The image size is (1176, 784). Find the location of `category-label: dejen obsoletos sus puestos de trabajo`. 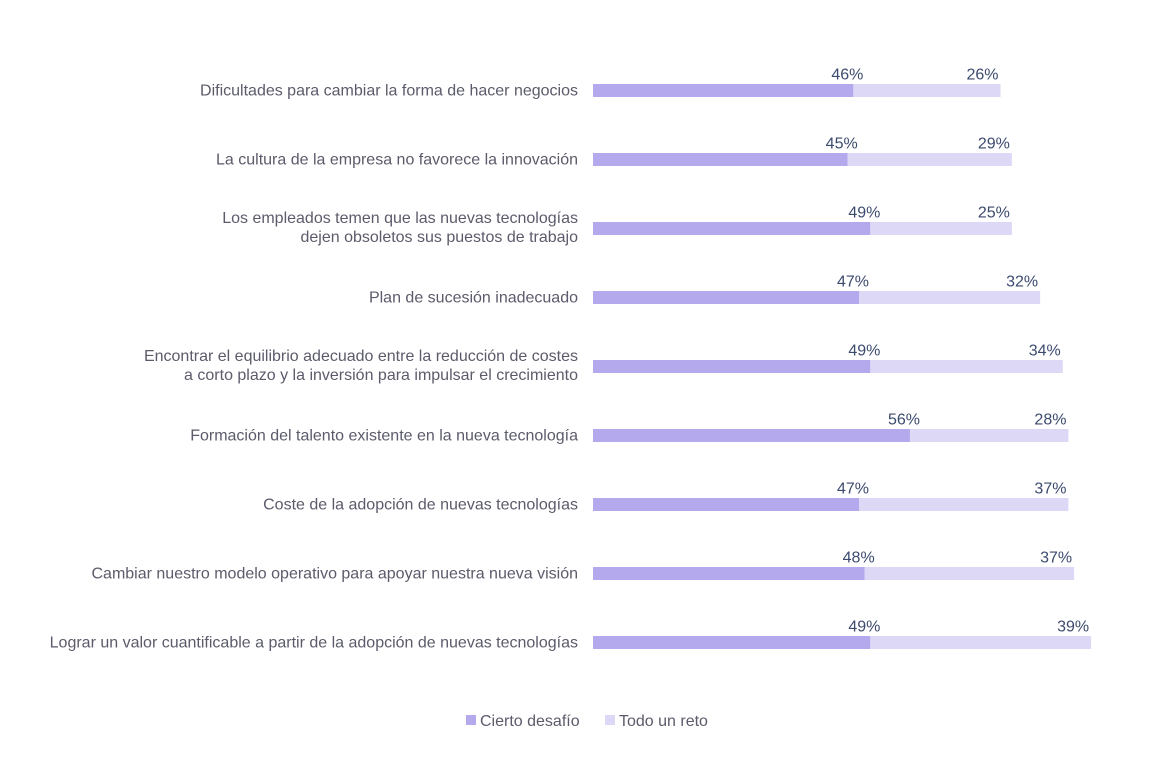

category-label: dejen obsoletos sus puestos de trabajo is located at coordinates (439, 237).